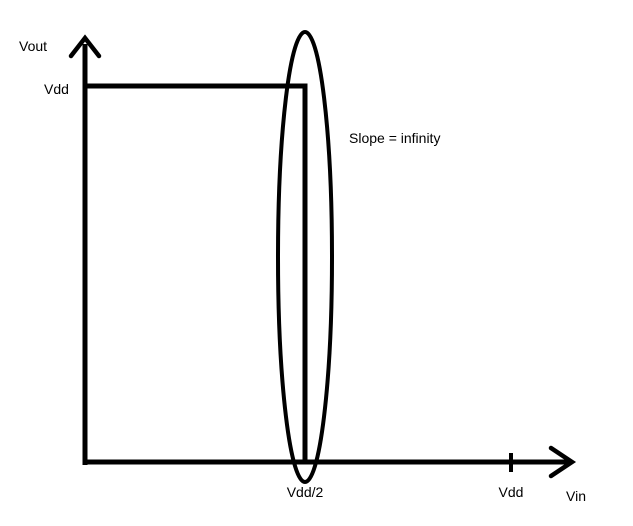 This screenshot has width=633, height=526. Describe the element at coordinates (511, 492) in the screenshot. I see `x-axis-vdd-label: Vdd` at that location.